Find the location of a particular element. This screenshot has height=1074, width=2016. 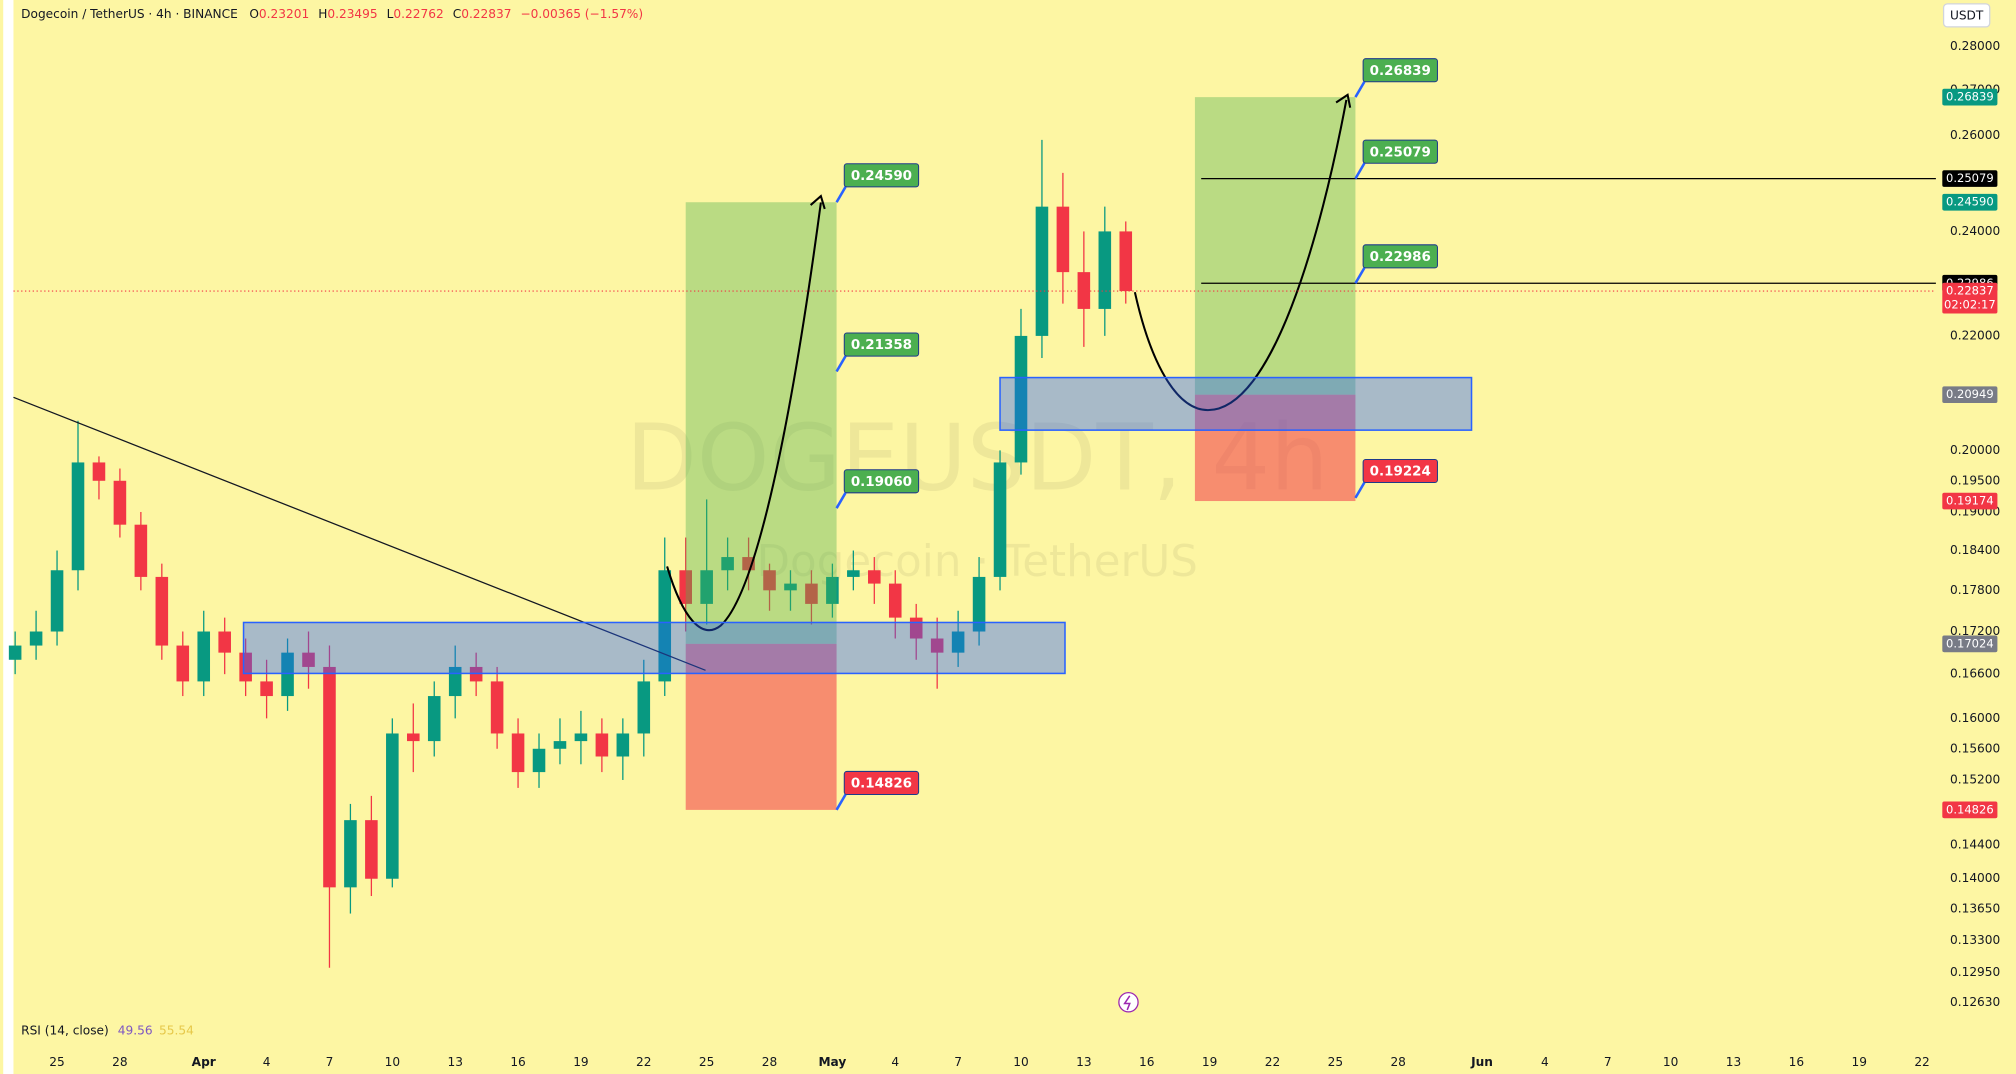

x-tick-label: 25 is located at coordinates (706, 1062).